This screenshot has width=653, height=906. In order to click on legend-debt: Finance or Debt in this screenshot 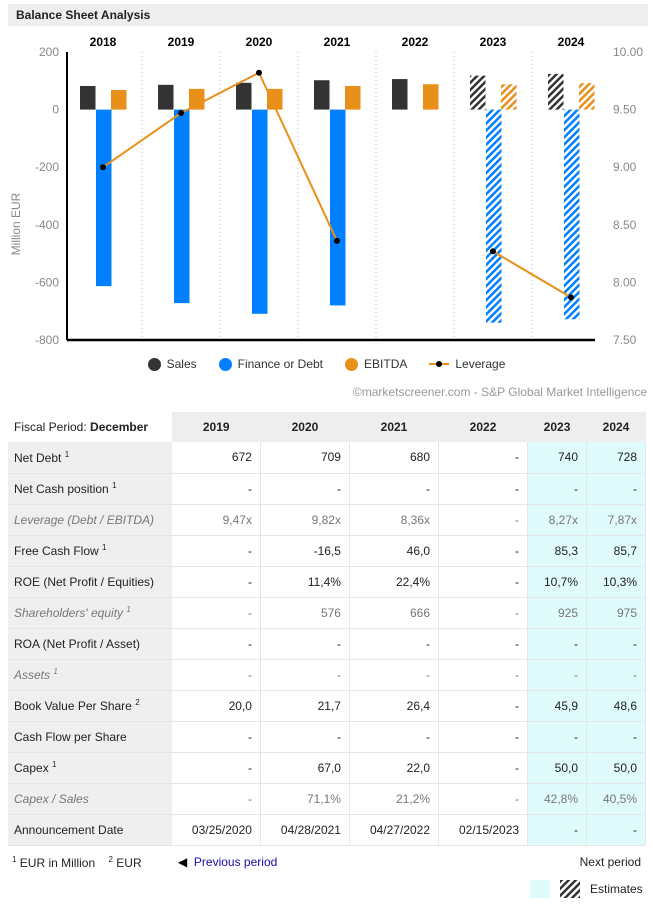, I will do `click(270, 364)`.